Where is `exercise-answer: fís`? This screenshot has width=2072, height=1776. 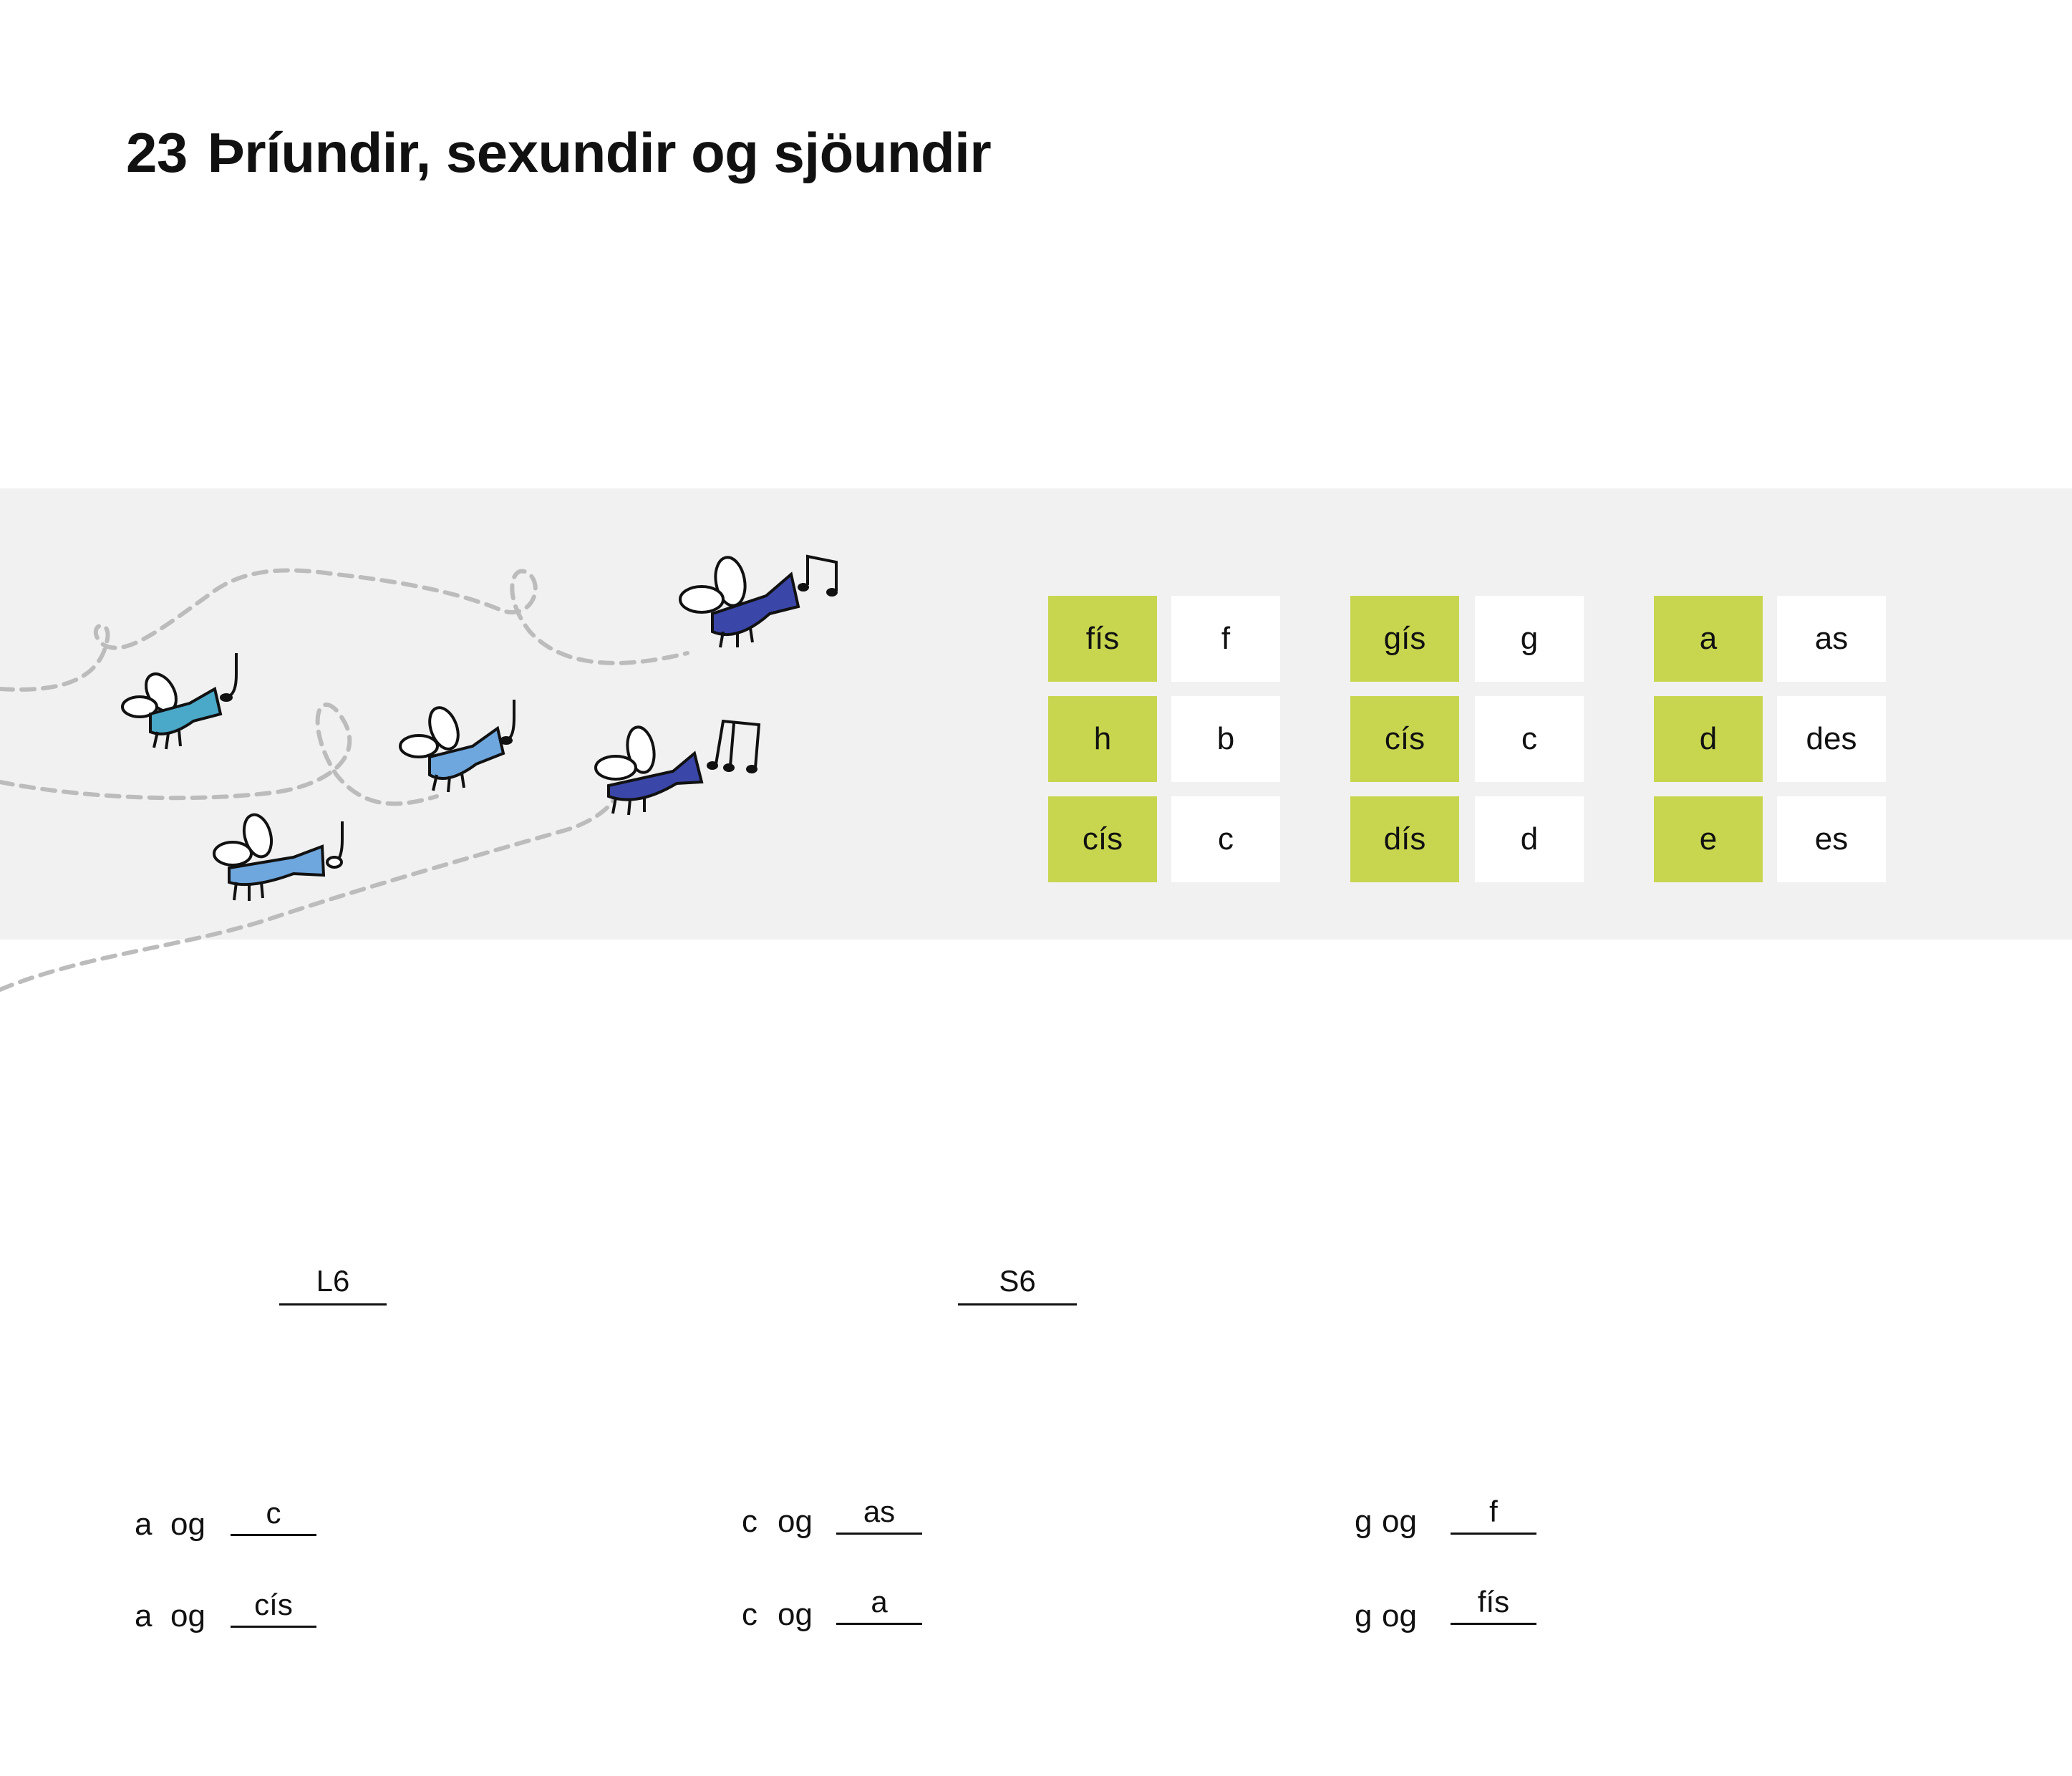 exercise-answer: fís is located at coordinates (1493, 1606).